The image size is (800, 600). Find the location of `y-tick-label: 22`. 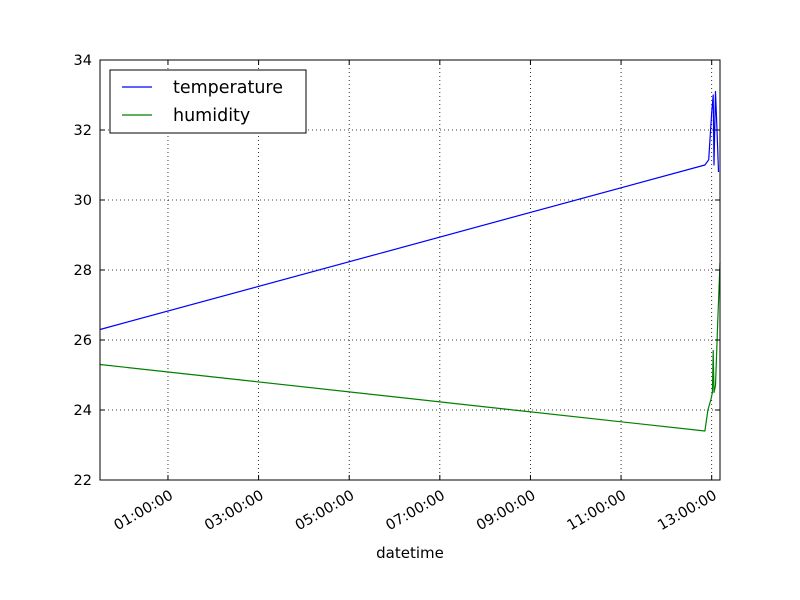

y-tick-label: 22 is located at coordinates (83, 481).